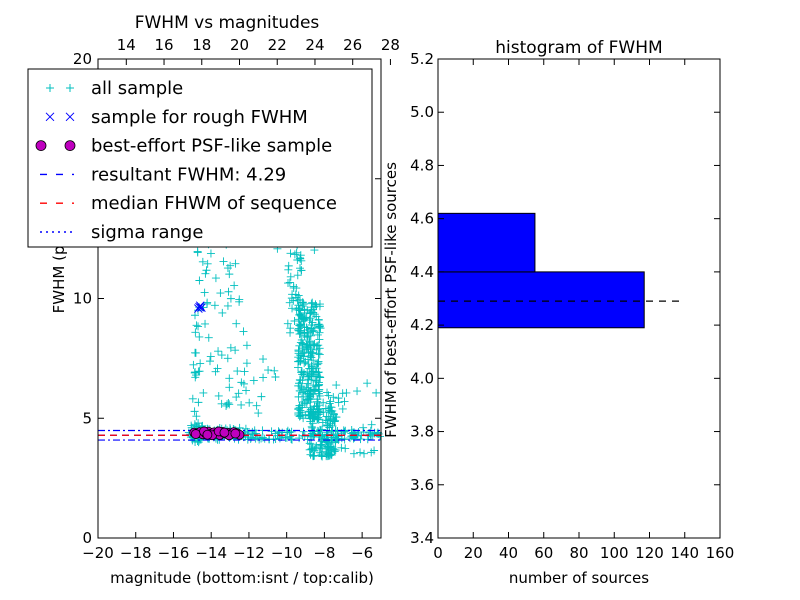  I want to click on right-y-tick-label: 5.0, so click(422, 112).